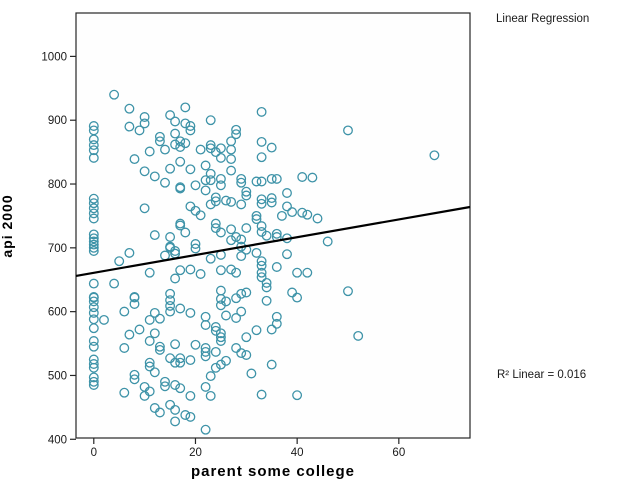  I want to click on svg-text: 900, so click(57, 121).